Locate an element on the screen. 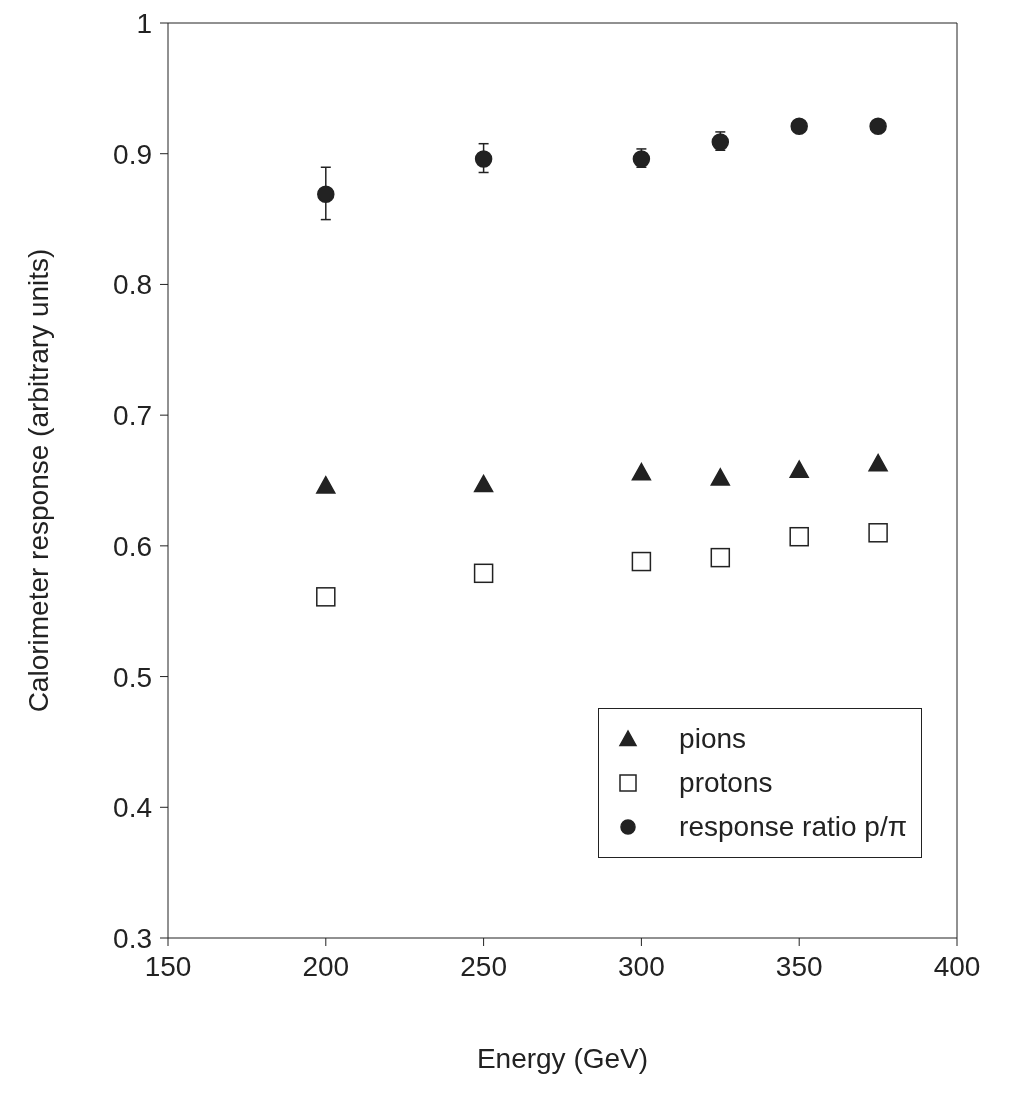 The image size is (1009, 1099). y-tick-label: 0.4 is located at coordinates (132, 808).